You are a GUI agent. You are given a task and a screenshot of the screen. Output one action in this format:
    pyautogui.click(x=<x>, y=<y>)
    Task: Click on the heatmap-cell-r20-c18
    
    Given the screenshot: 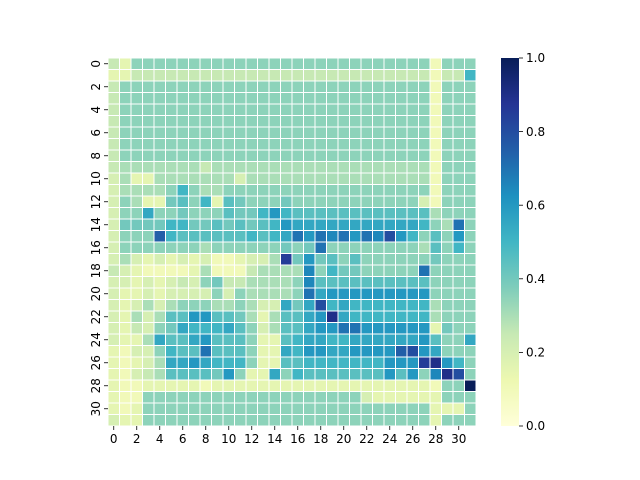 What is the action you would take?
    pyautogui.click(x=320, y=293)
    